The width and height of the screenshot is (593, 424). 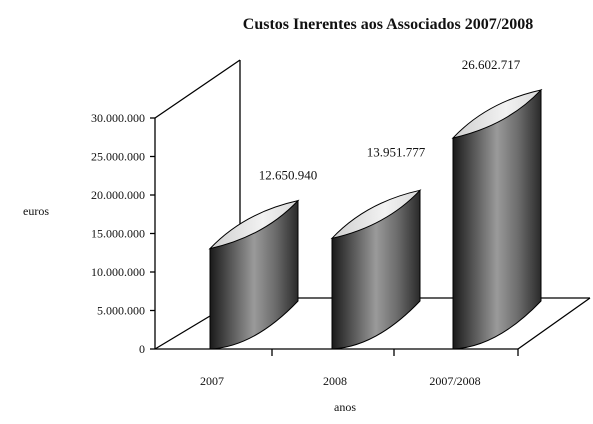 I want to click on x-tick-labels: 2007 2008 2007/2008, so click(x=340, y=381).